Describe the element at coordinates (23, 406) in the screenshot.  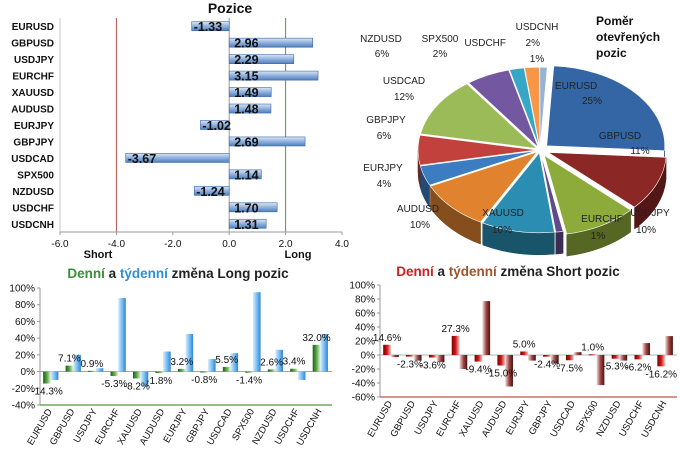
I see `long-y-tick-label: -40%` at that location.